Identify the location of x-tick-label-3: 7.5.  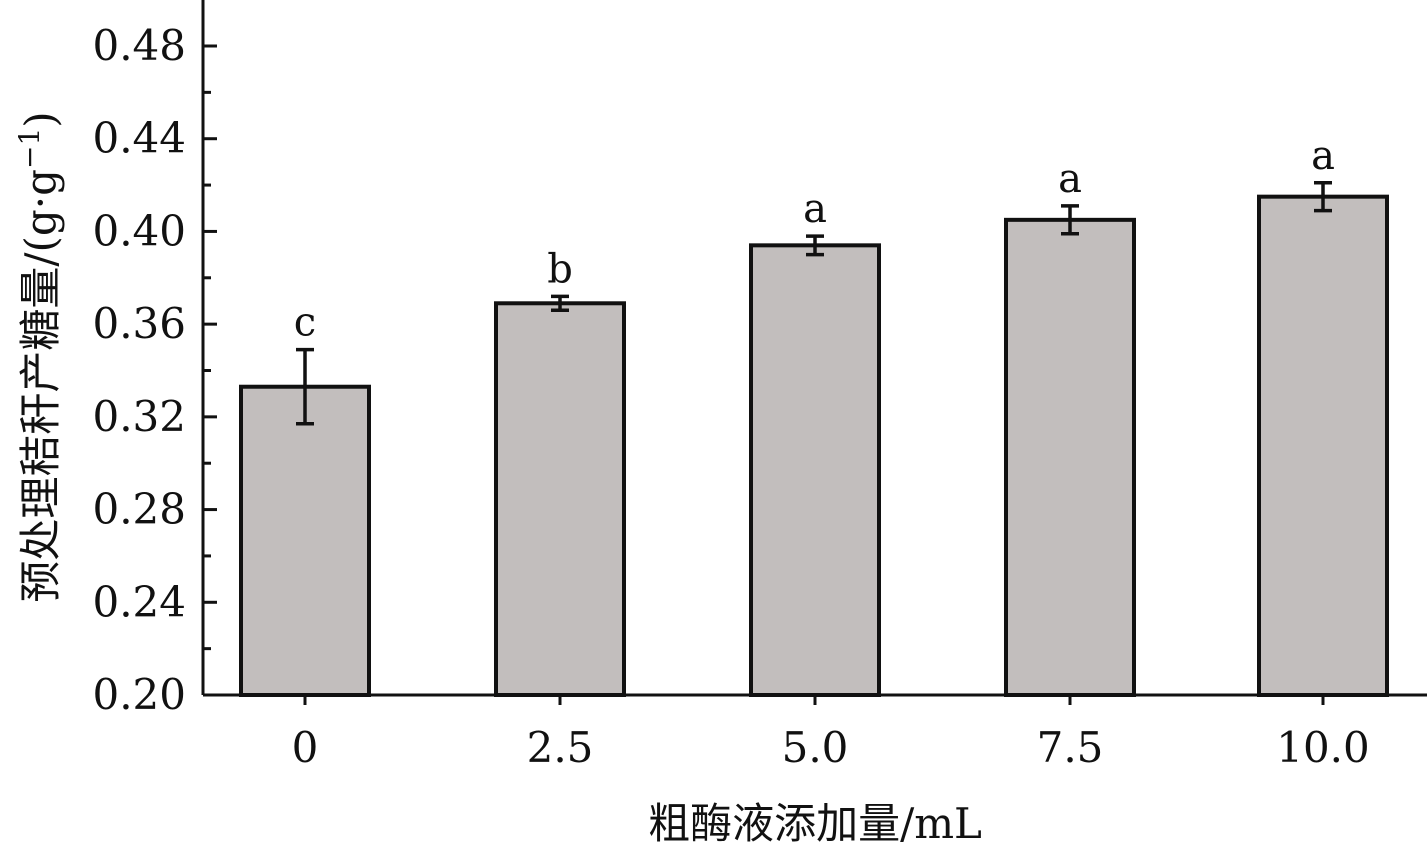
(1070, 747).